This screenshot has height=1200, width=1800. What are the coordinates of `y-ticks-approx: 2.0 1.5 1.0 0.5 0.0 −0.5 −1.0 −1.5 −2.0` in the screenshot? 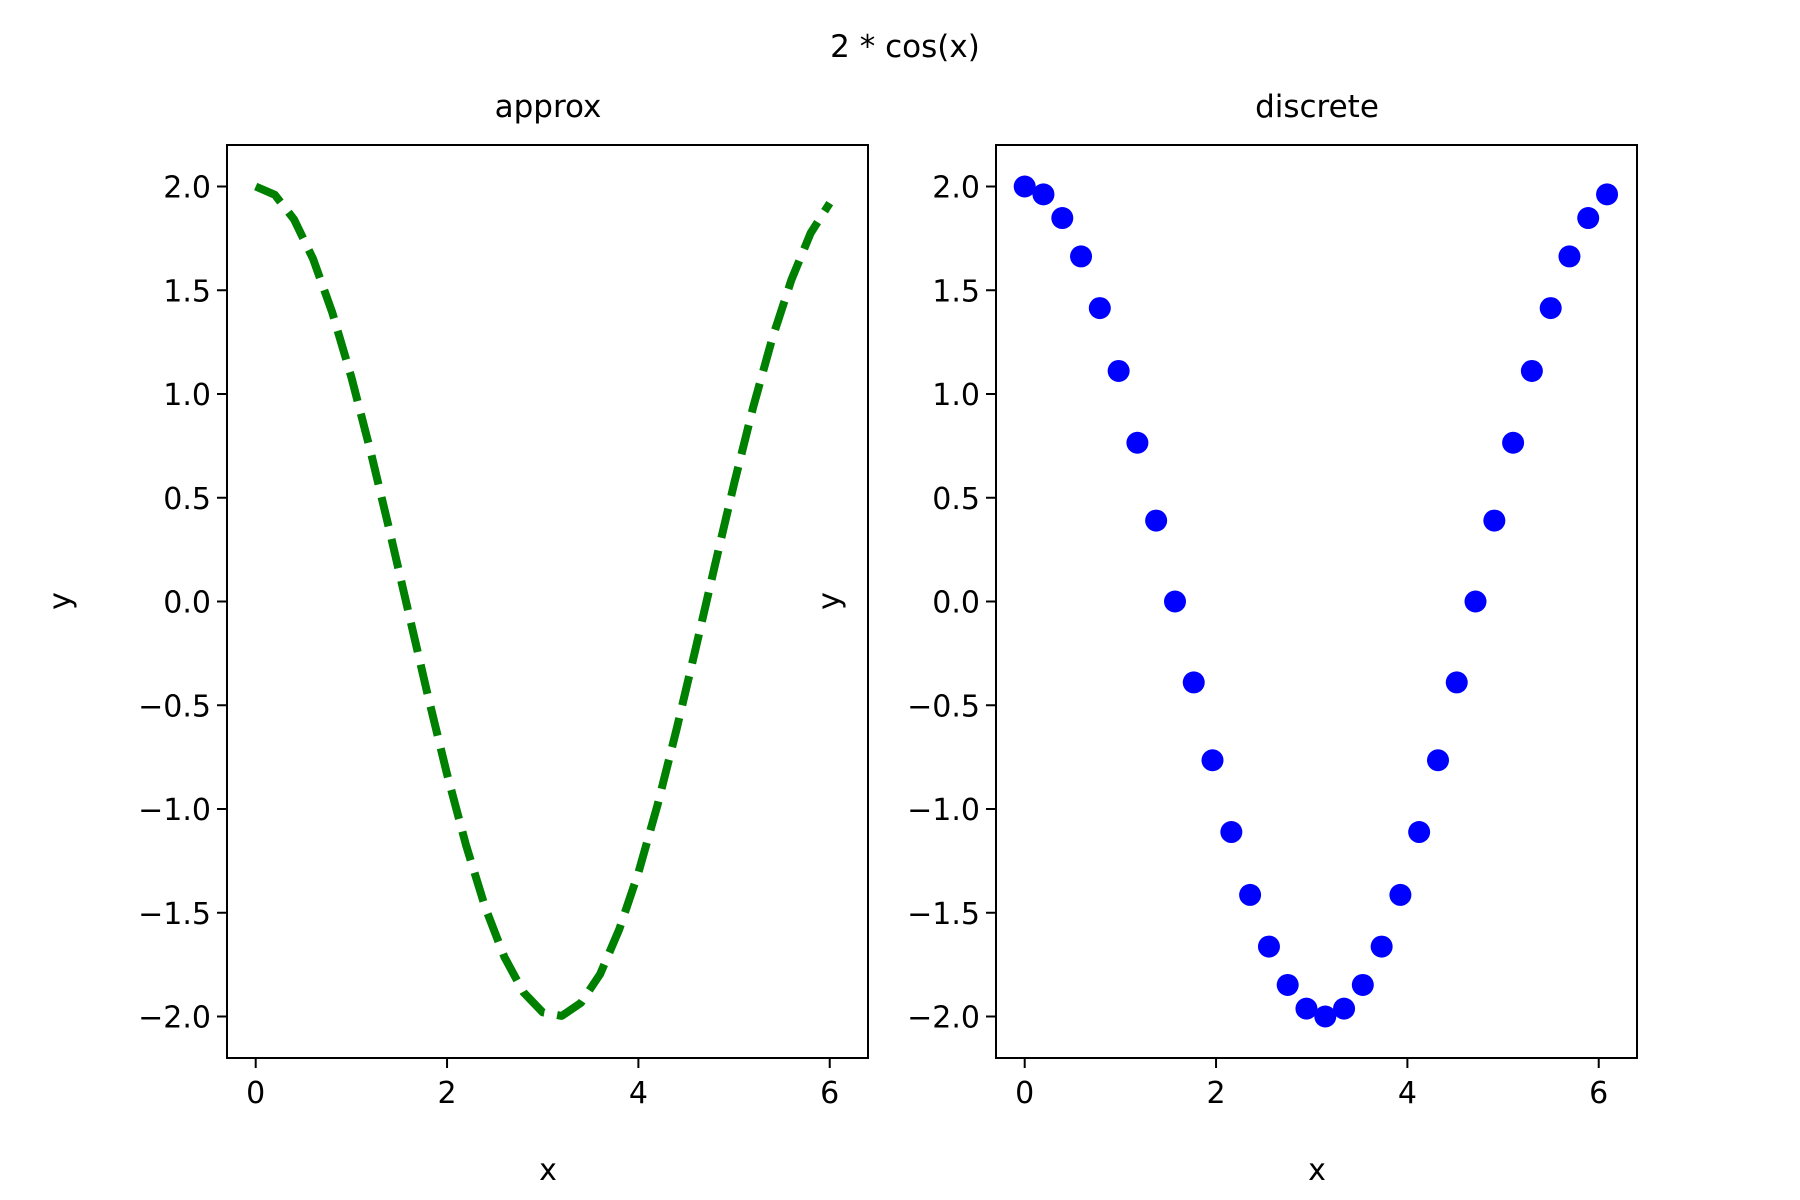 It's located at (182, 603).